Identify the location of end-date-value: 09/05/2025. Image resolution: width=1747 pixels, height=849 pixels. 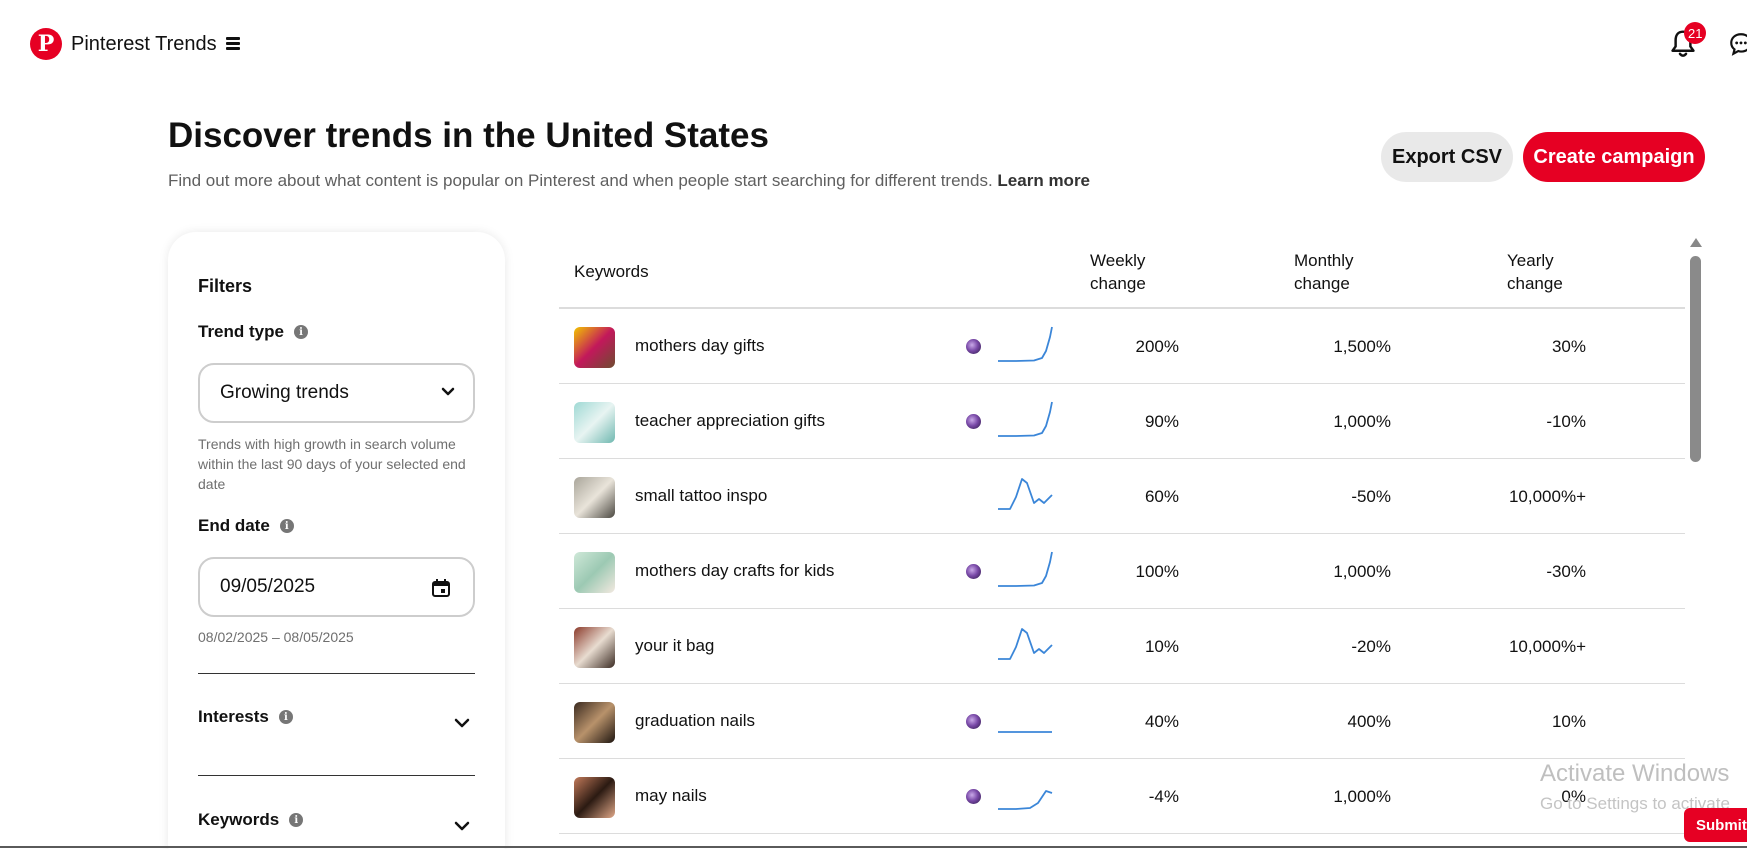
(268, 586).